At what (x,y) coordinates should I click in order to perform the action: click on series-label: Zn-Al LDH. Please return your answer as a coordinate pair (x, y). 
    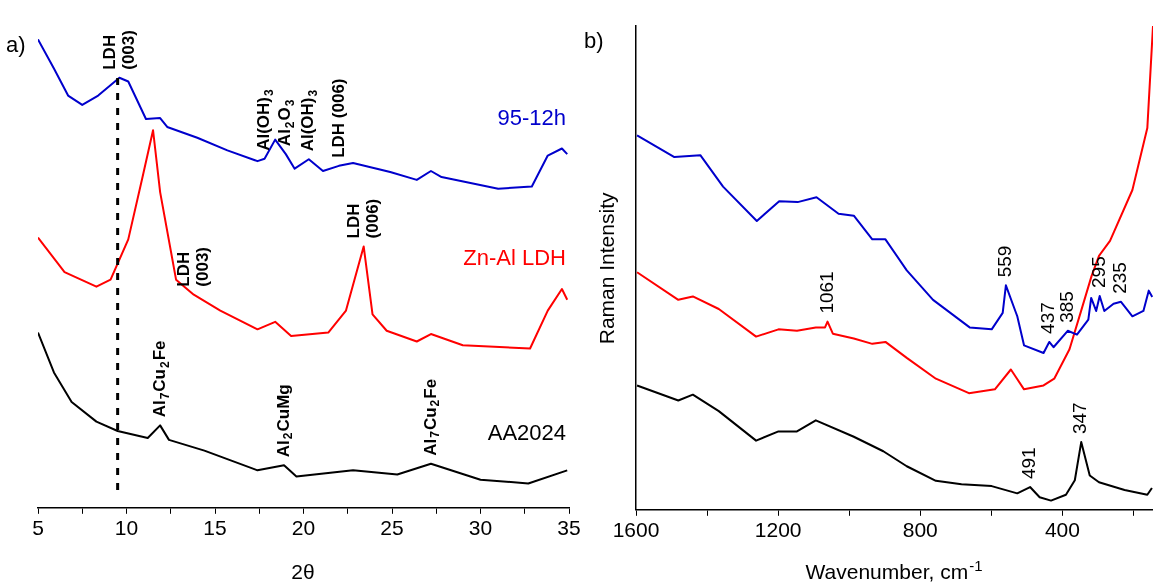
    Looking at the image, I should click on (514, 258).